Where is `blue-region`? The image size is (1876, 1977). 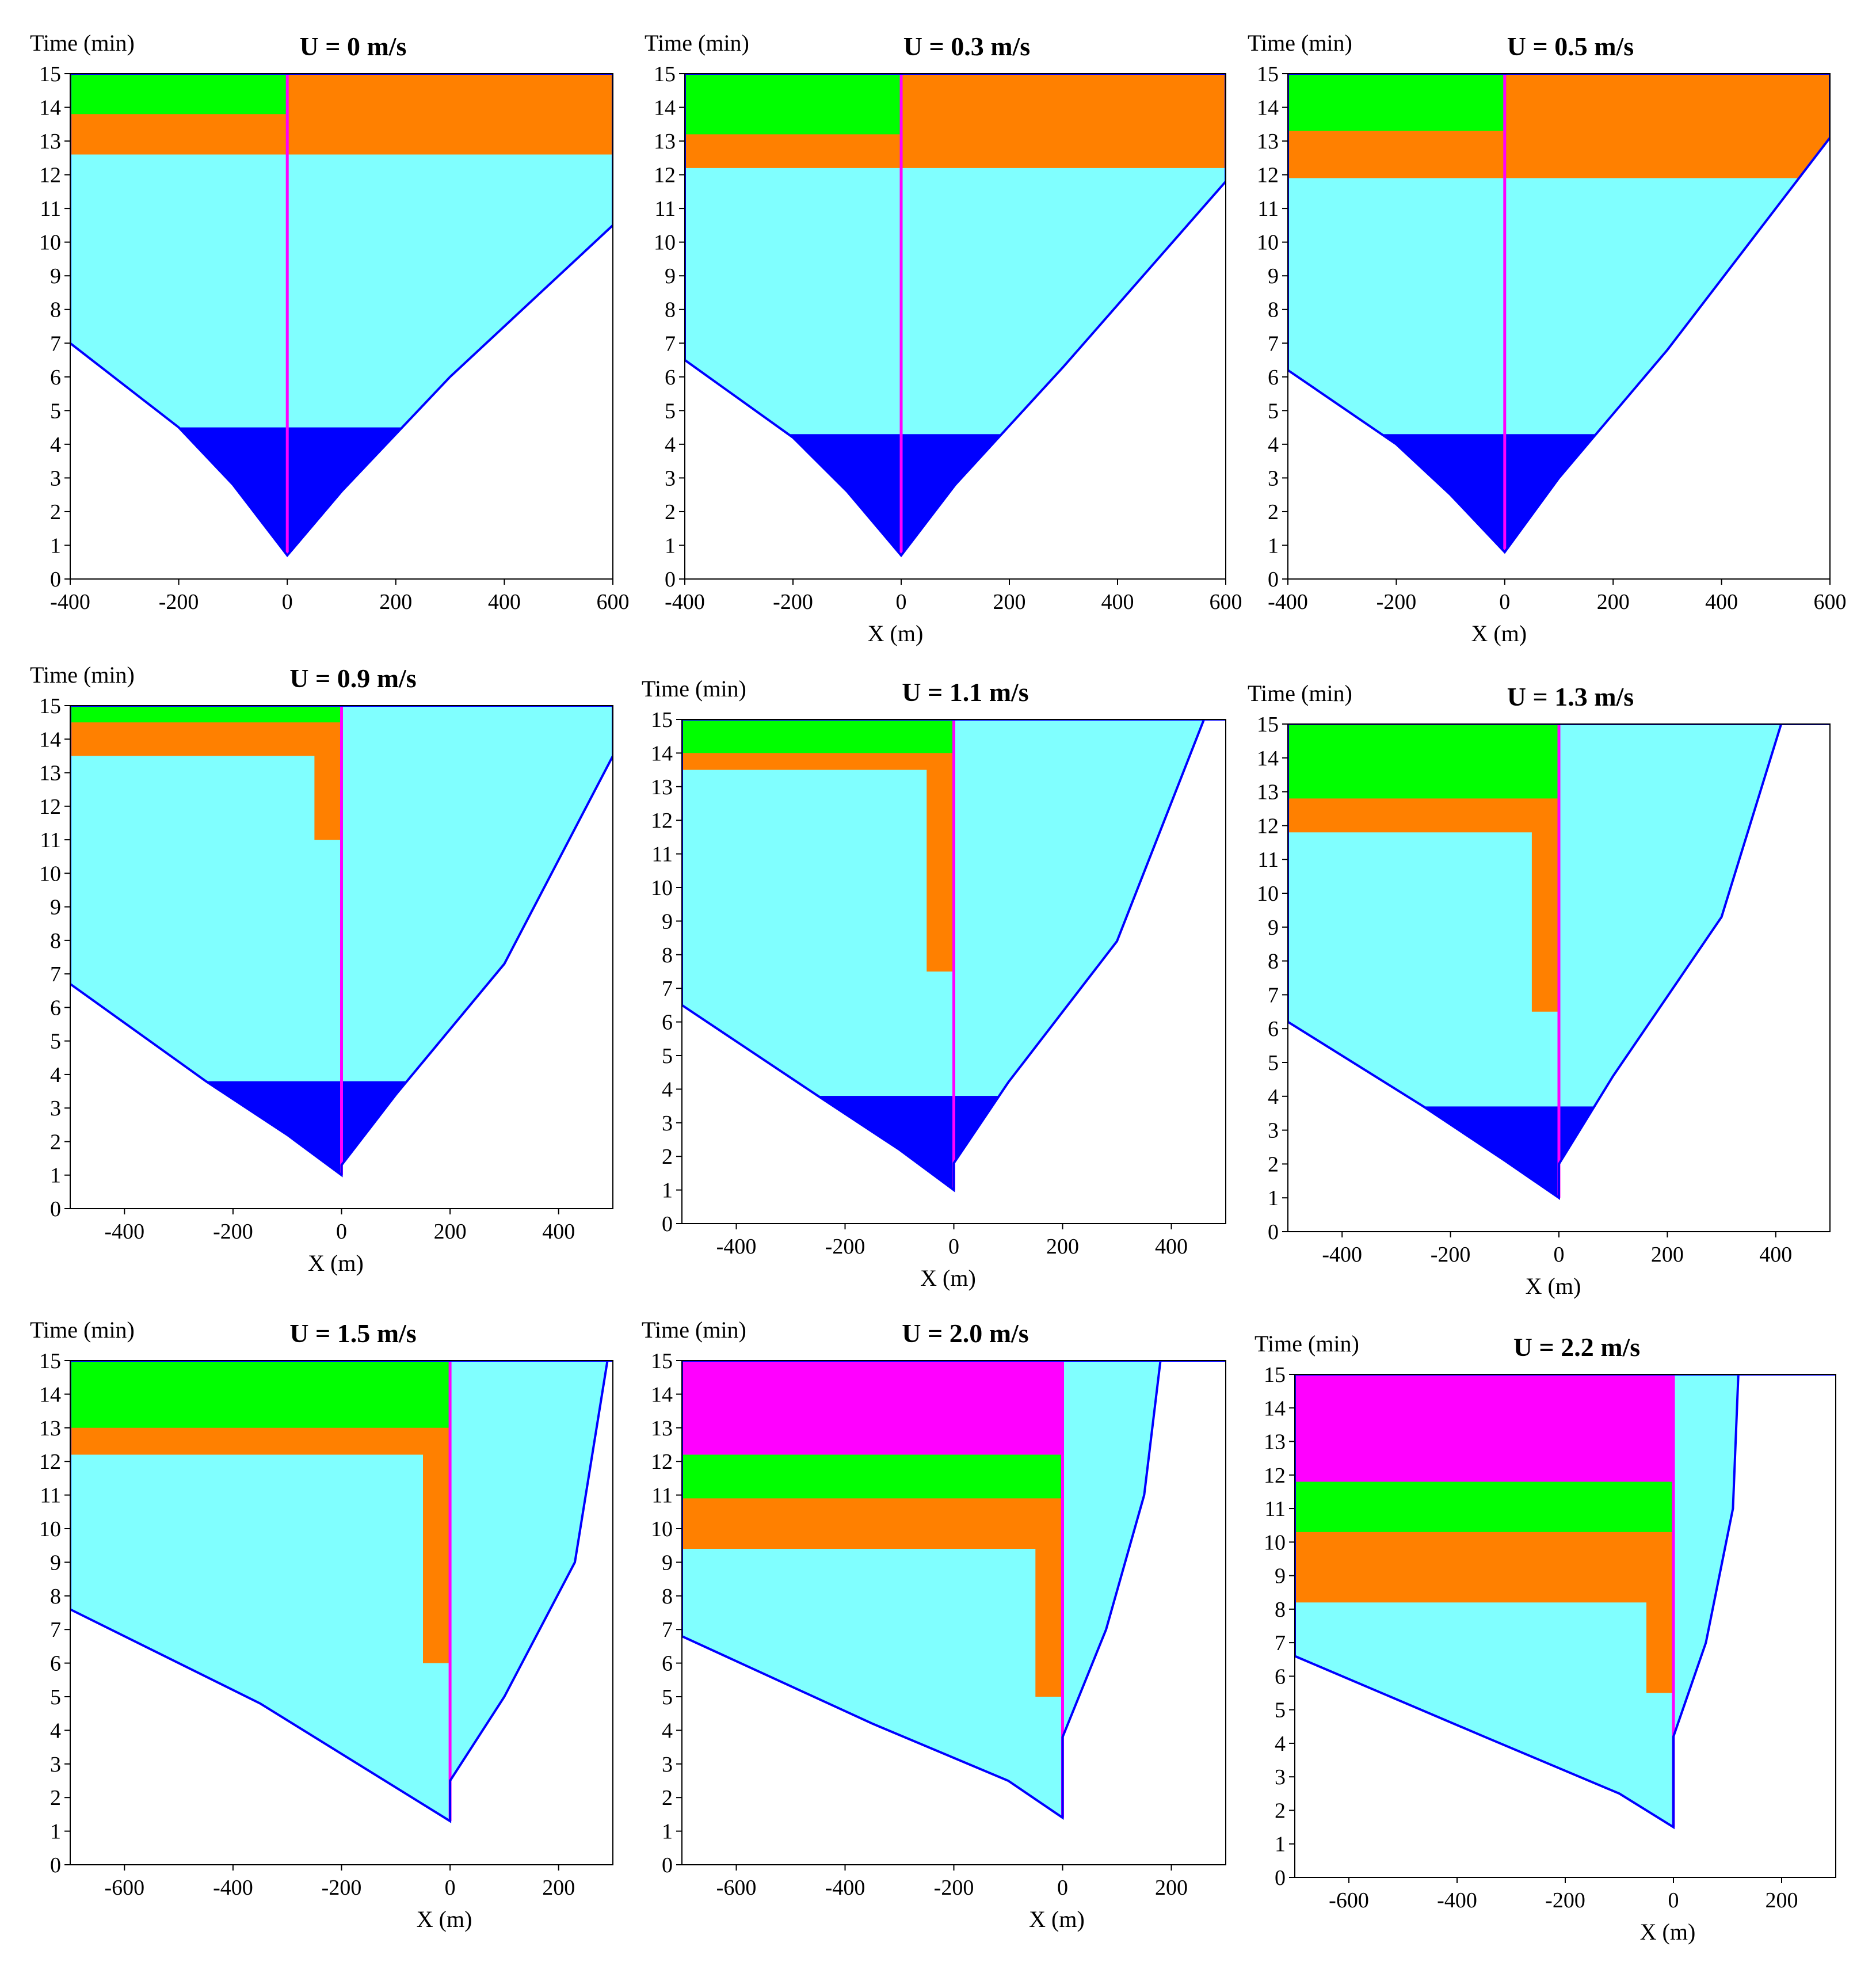 blue-region is located at coordinates (1559, 494).